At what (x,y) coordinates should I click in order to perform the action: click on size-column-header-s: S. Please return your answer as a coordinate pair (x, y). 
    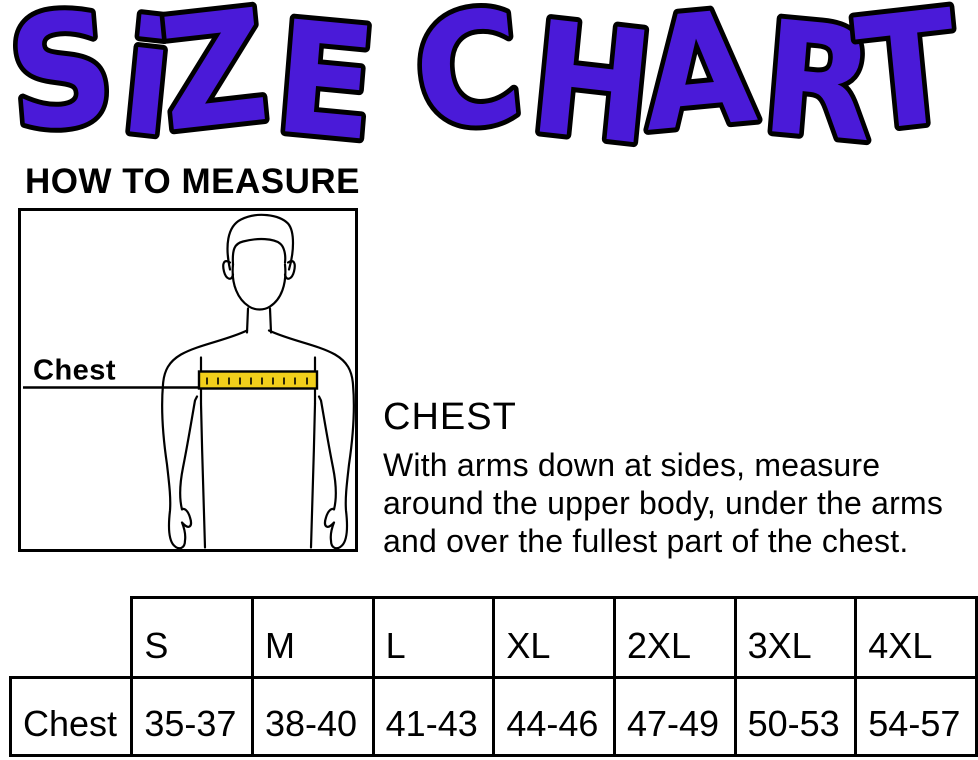
    Looking at the image, I should click on (192, 637).